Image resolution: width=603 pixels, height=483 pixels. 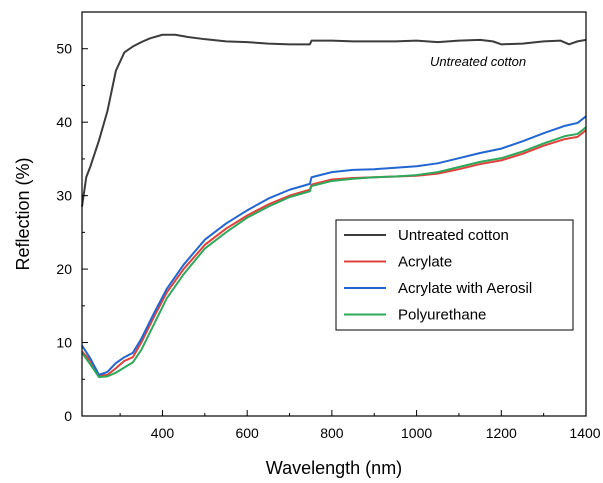 I want to click on x-tick-label-1000: 1000, so click(x=416, y=433).